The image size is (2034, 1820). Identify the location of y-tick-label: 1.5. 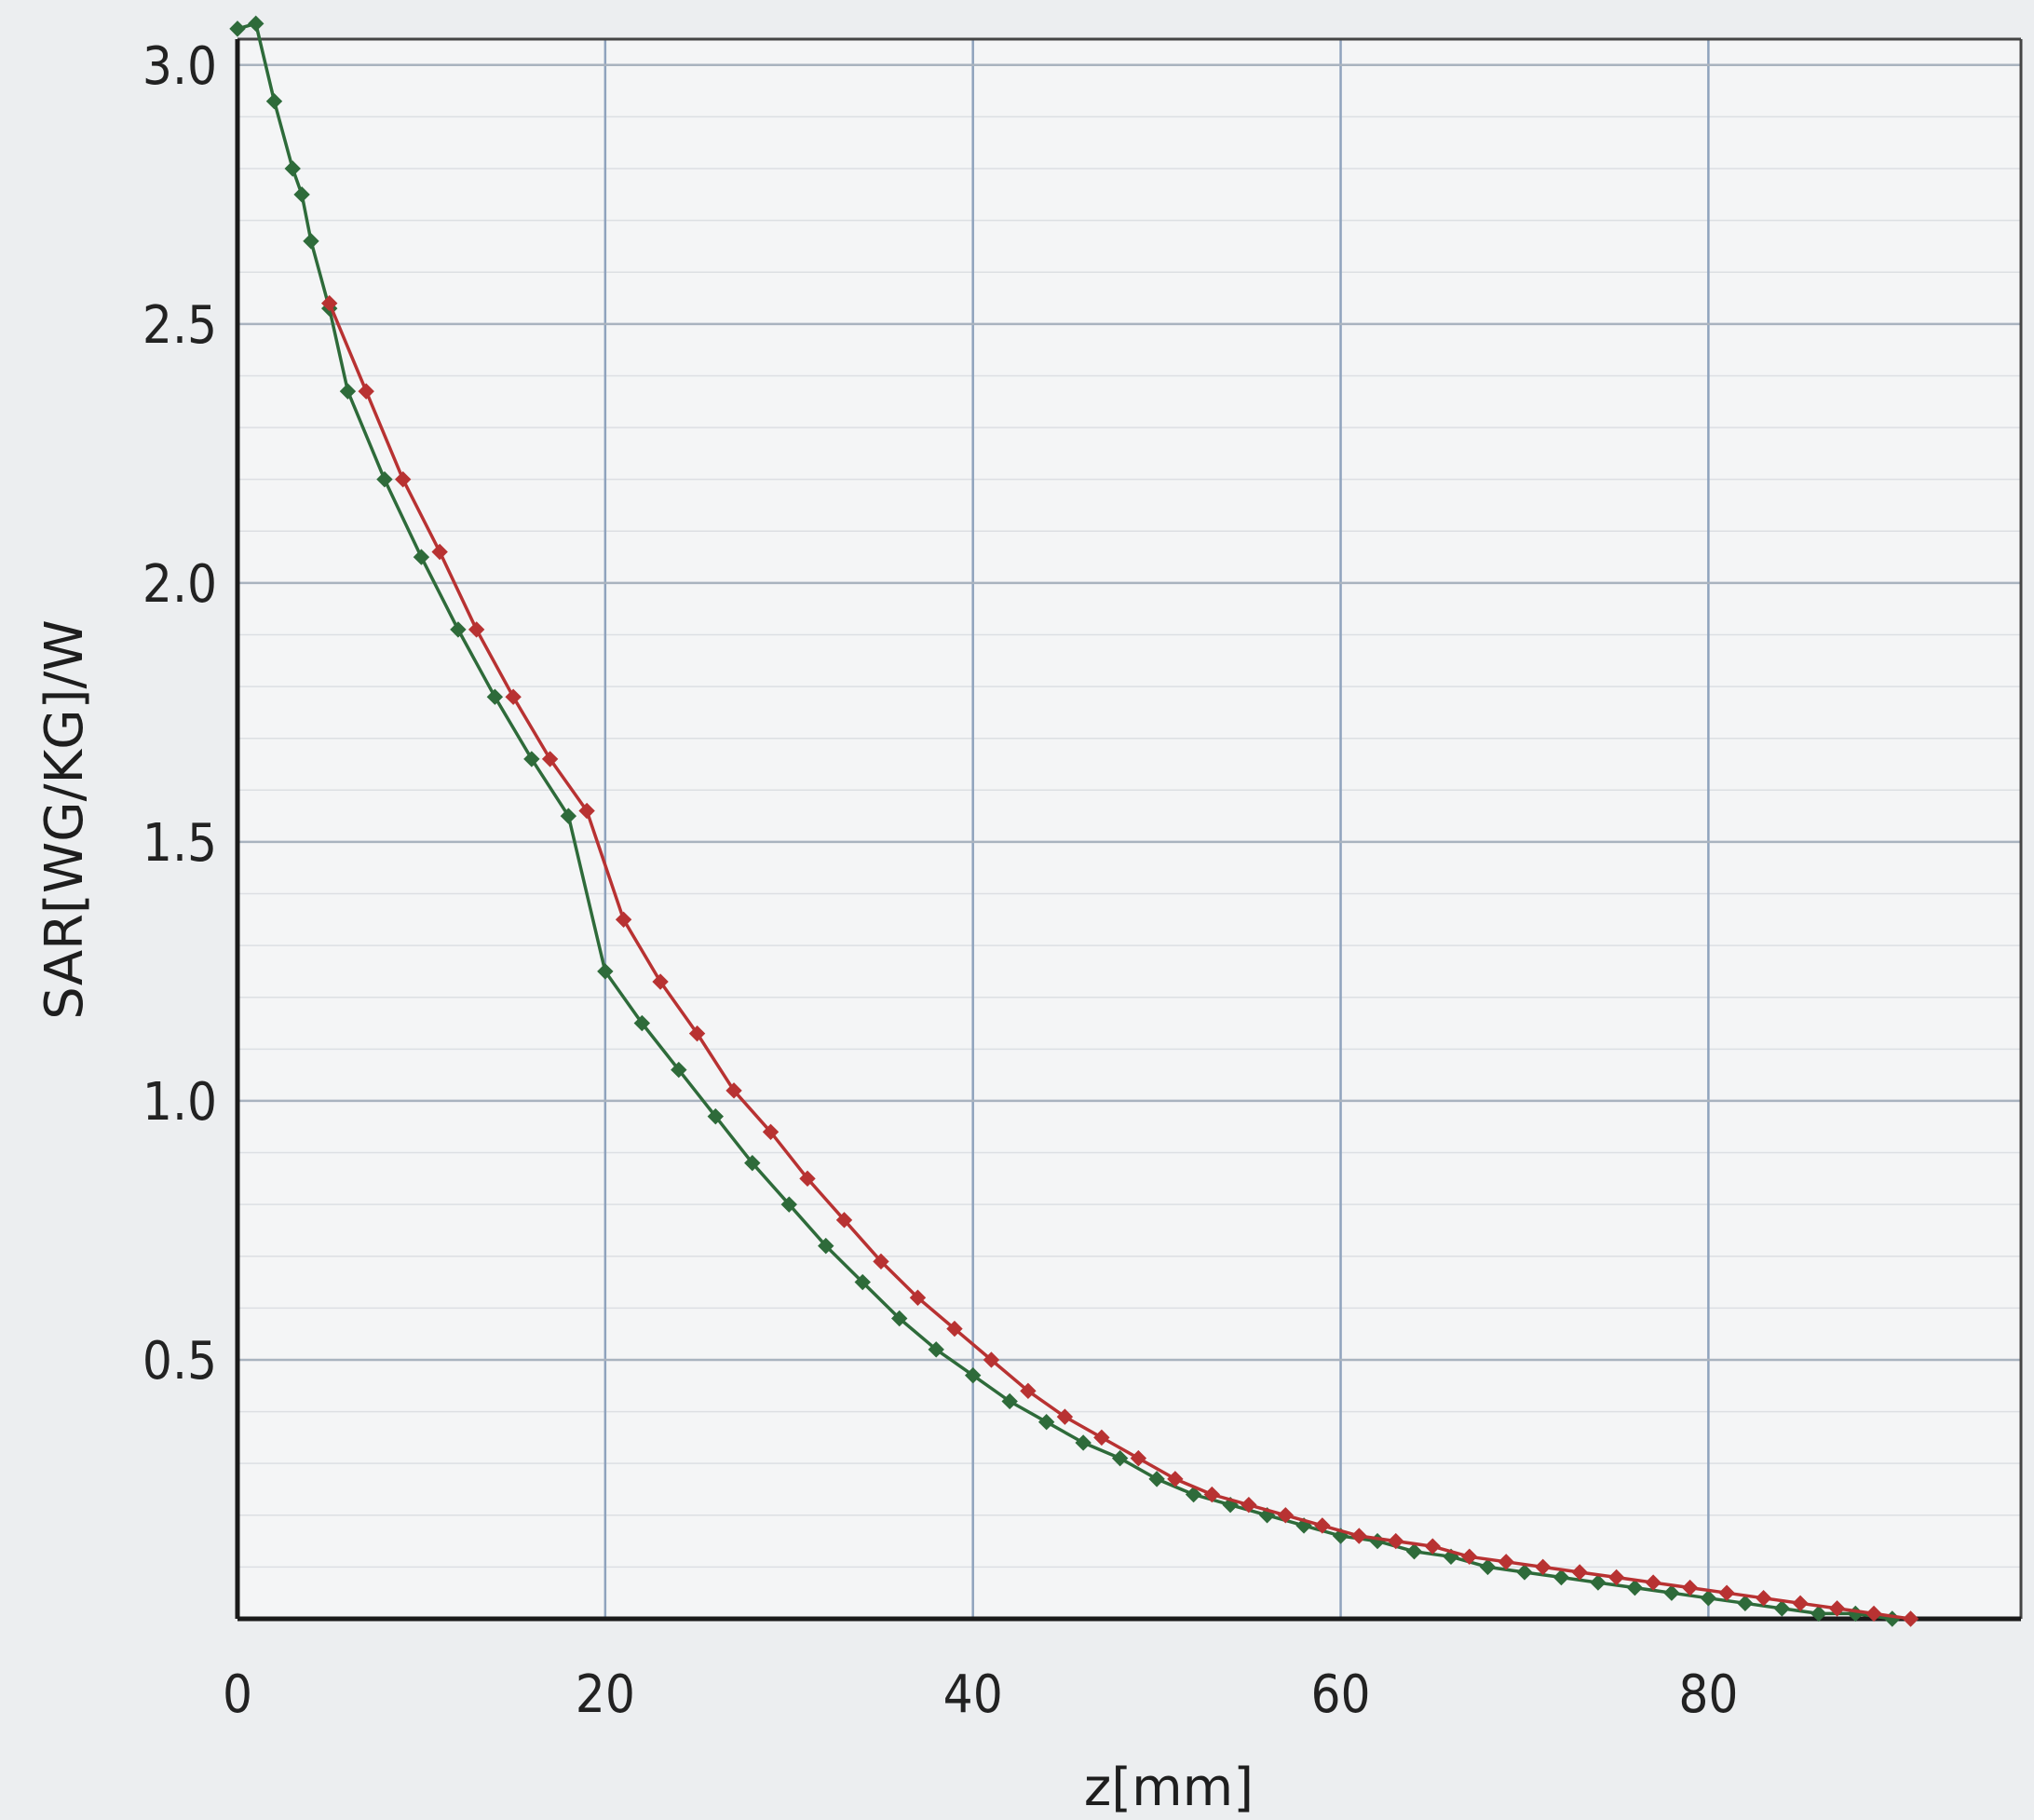
(179, 843).